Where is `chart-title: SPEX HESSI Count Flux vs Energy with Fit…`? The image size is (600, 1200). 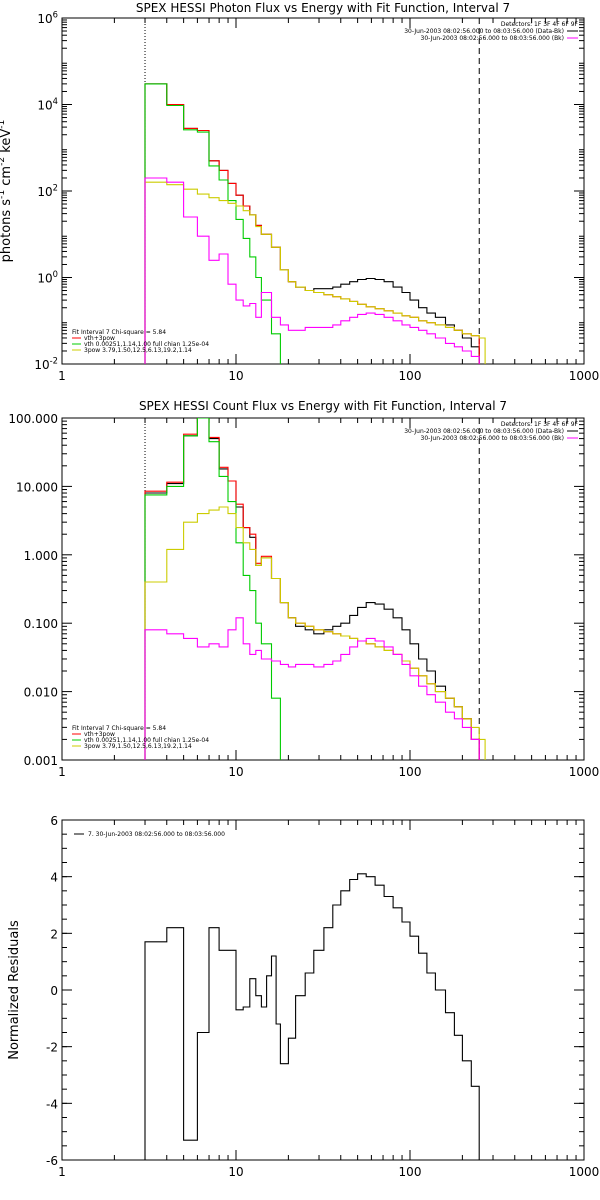 chart-title: SPEX HESSI Count Flux vs Energy with Fit… is located at coordinates (323, 406).